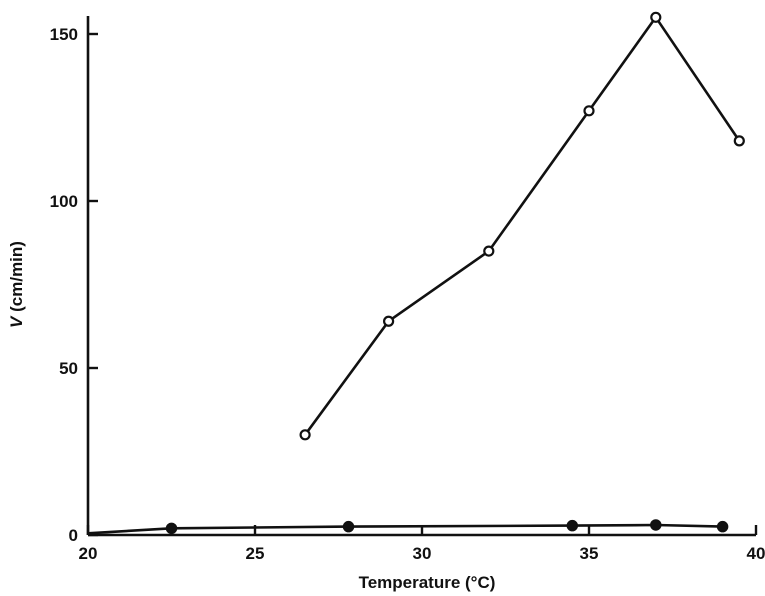 The height and width of the screenshot is (596, 765). I want to click on series-line, so click(405, 529).